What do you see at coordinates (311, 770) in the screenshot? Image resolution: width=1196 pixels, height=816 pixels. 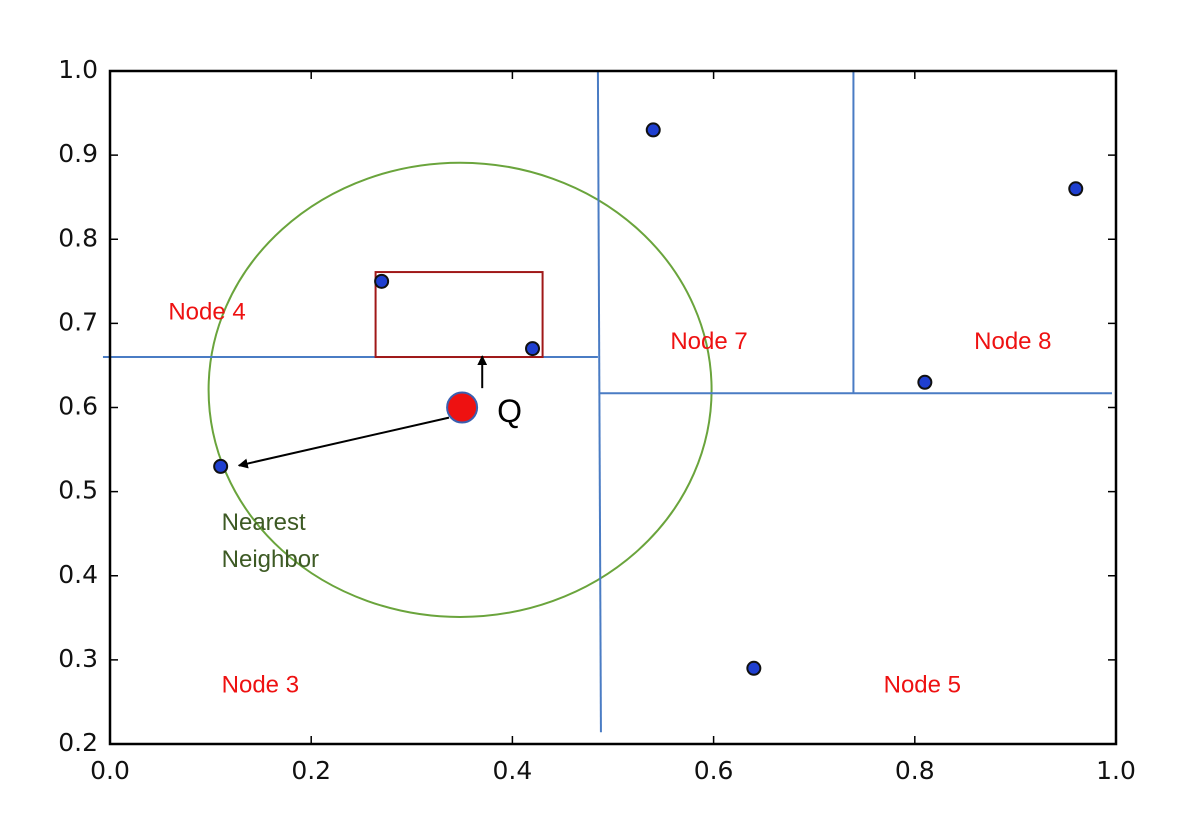 I see `x-tick-label: 0.2` at bounding box center [311, 770].